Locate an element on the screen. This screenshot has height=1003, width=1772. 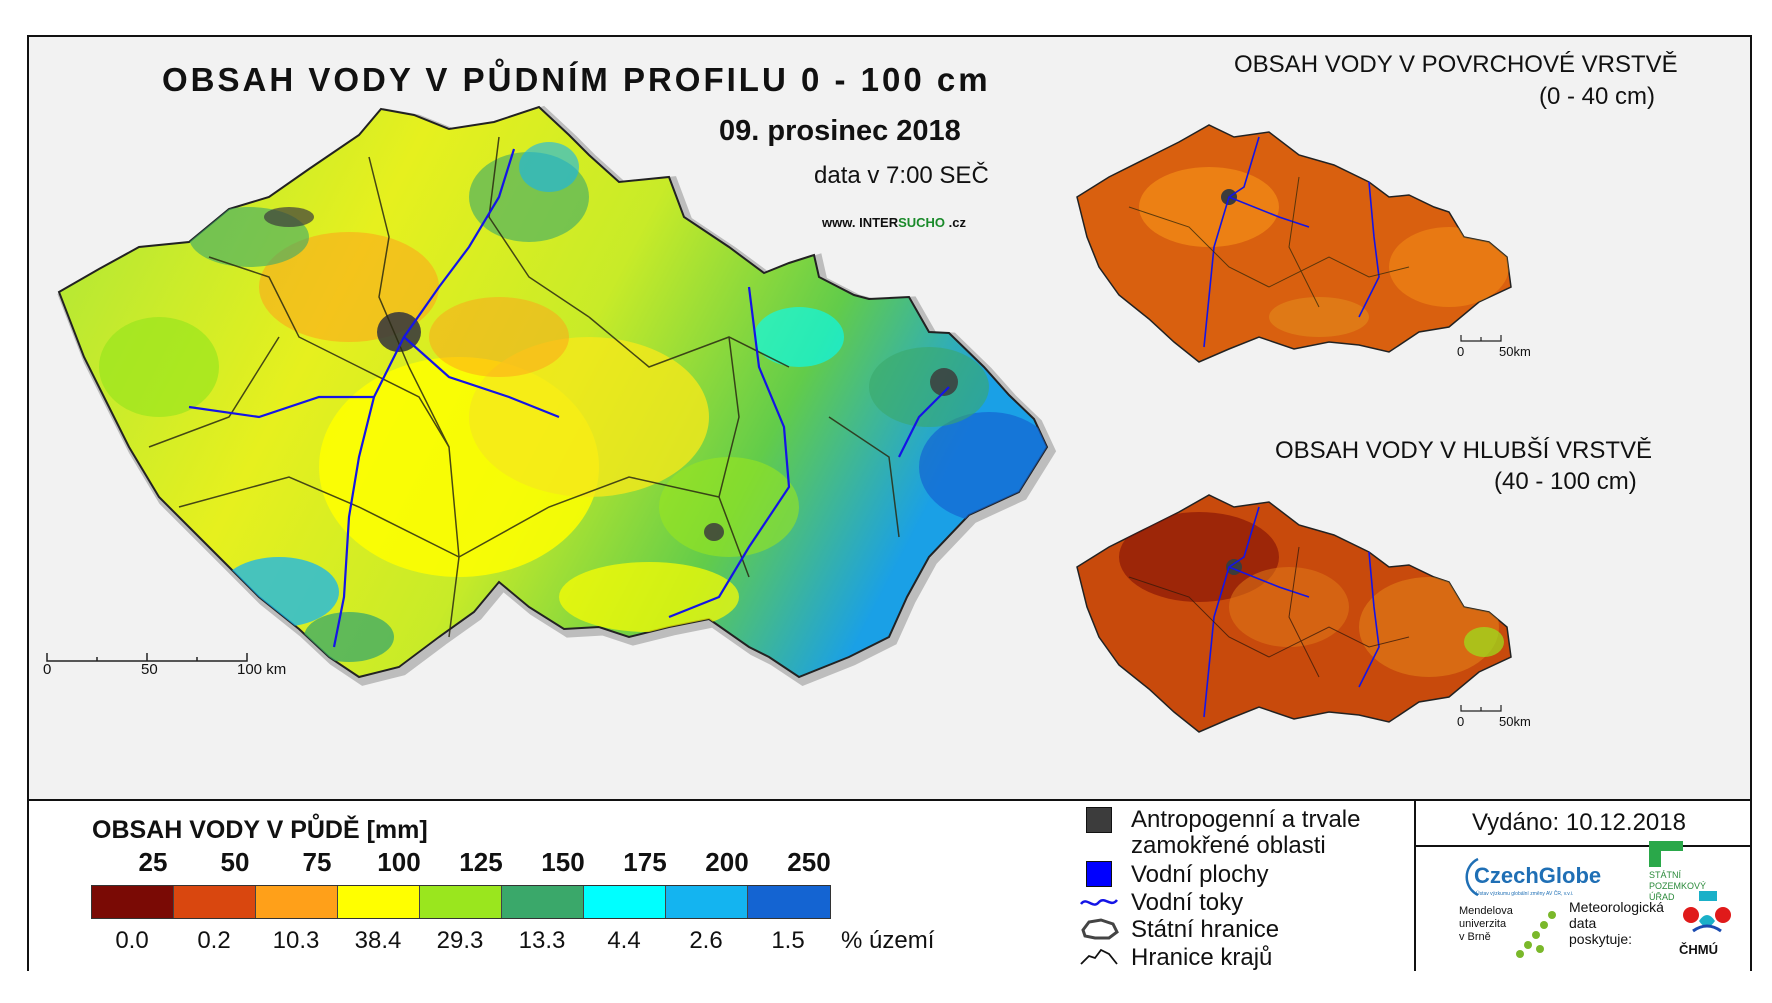
legend-percent: 38.4 is located at coordinates (378, 940).